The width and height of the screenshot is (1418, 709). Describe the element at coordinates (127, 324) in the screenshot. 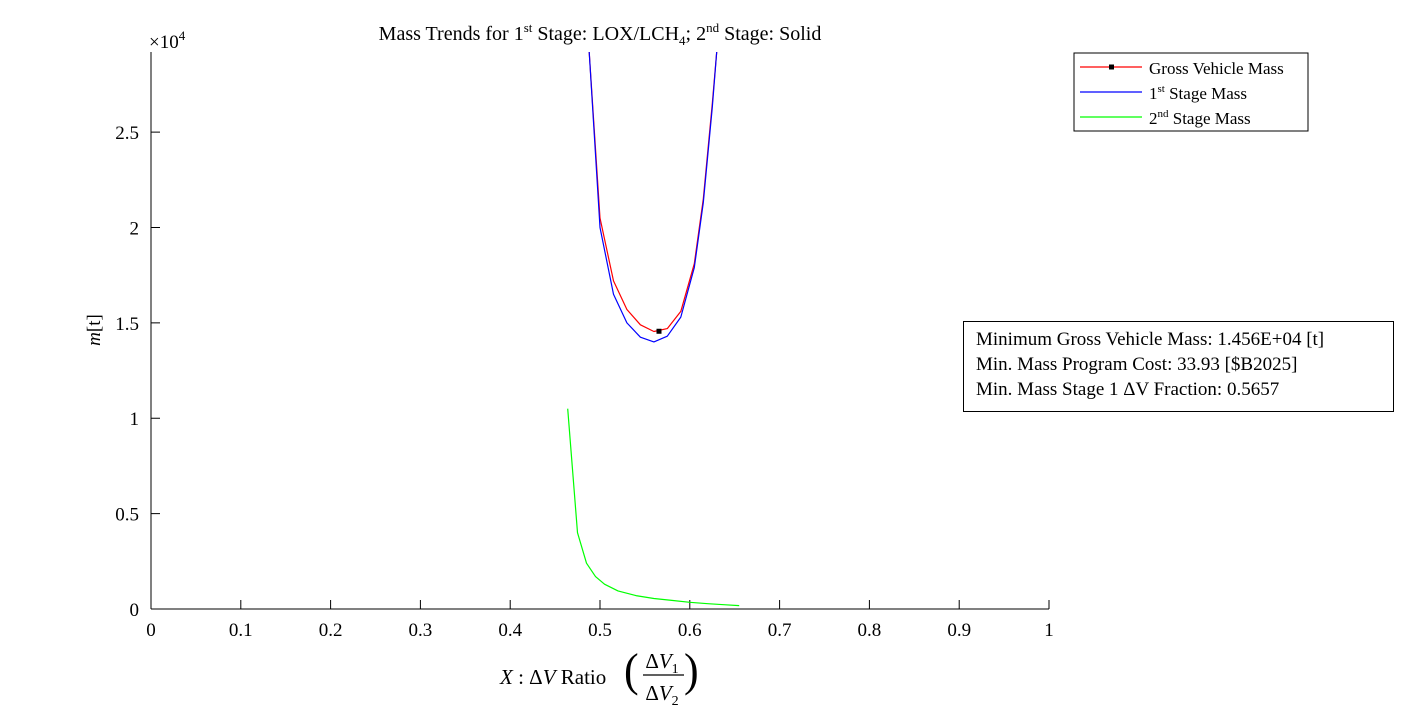

I see `y-tick-label: 1.5` at that location.